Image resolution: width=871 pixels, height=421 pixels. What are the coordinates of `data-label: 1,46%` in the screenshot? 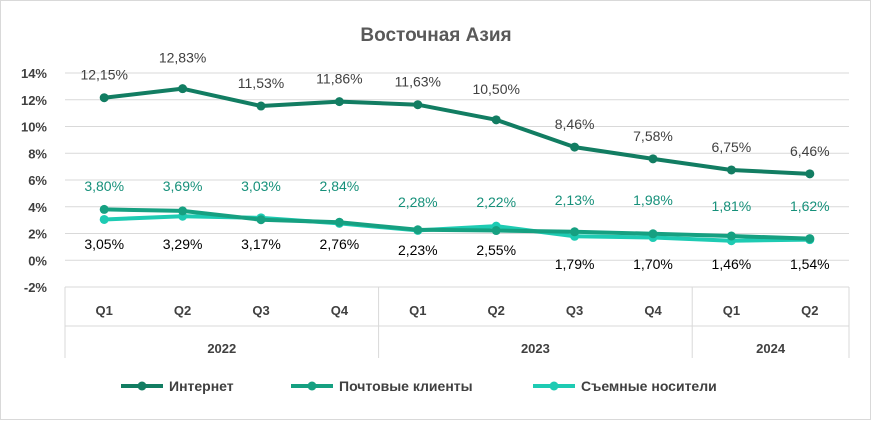 It's located at (732, 264).